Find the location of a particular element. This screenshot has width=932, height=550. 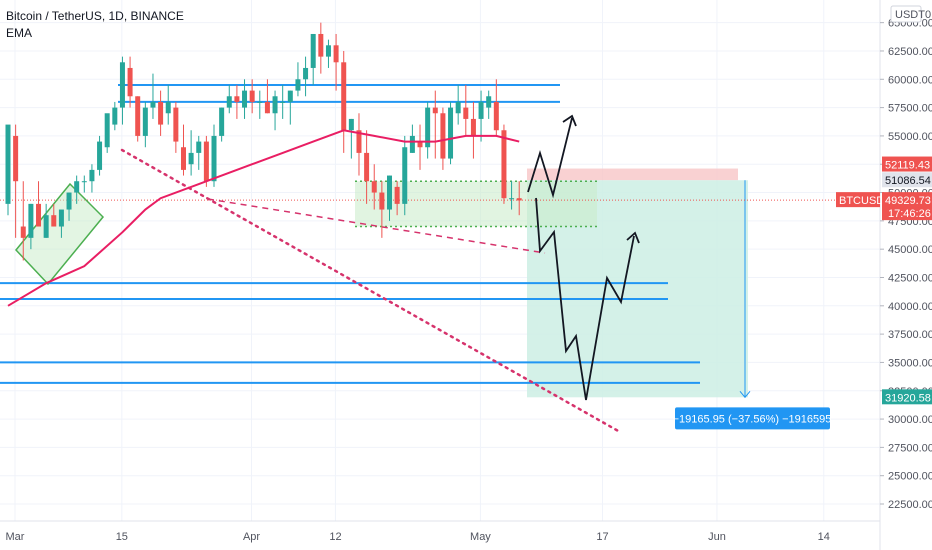

price-tick-label: 27500.00 is located at coordinates (910, 448).